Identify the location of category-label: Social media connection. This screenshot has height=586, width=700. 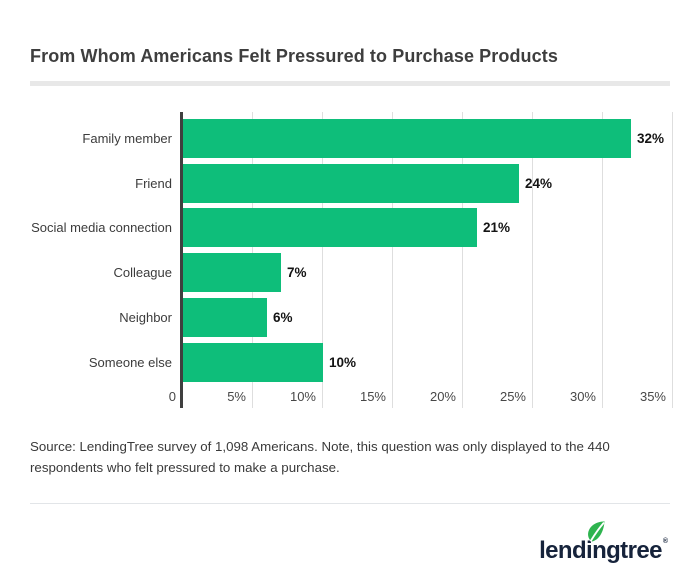
(101, 227).